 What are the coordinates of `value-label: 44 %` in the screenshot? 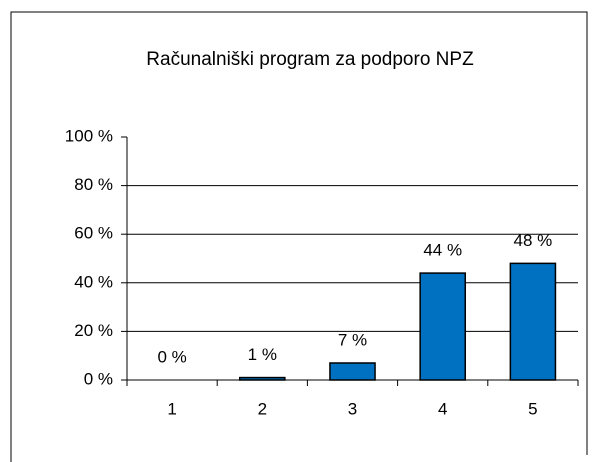 It's located at (442, 250).